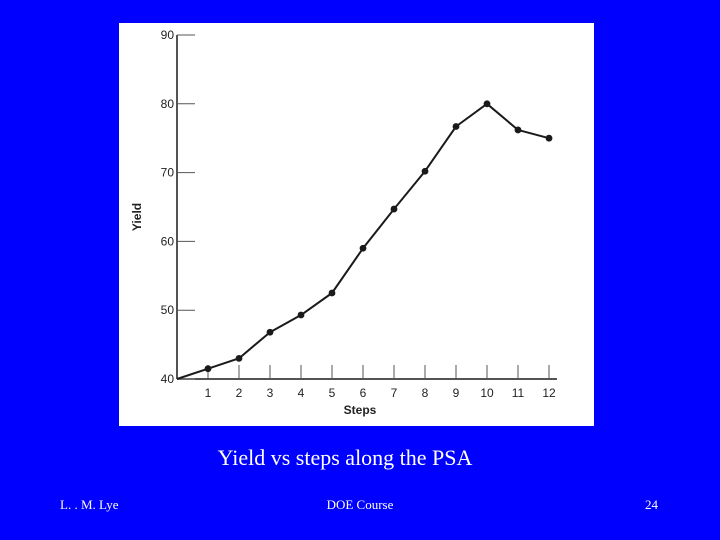 The height and width of the screenshot is (540, 720). Describe the element at coordinates (168, 379) in the screenshot. I see `y-tick-label: 40` at that location.